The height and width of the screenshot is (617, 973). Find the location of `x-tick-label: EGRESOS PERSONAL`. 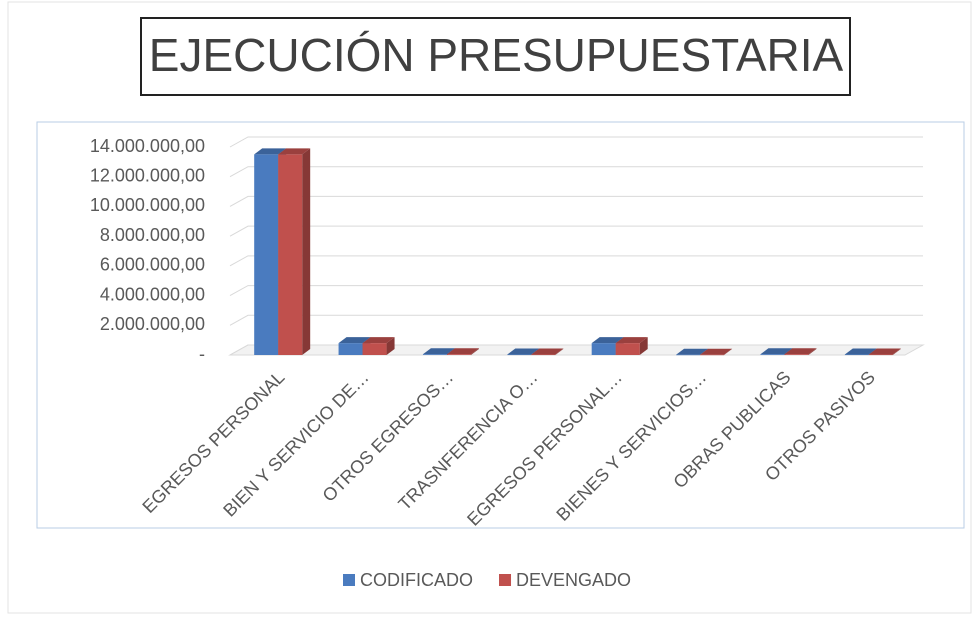

x-tick-label: EGRESOS PERSONAL is located at coordinates (213, 442).